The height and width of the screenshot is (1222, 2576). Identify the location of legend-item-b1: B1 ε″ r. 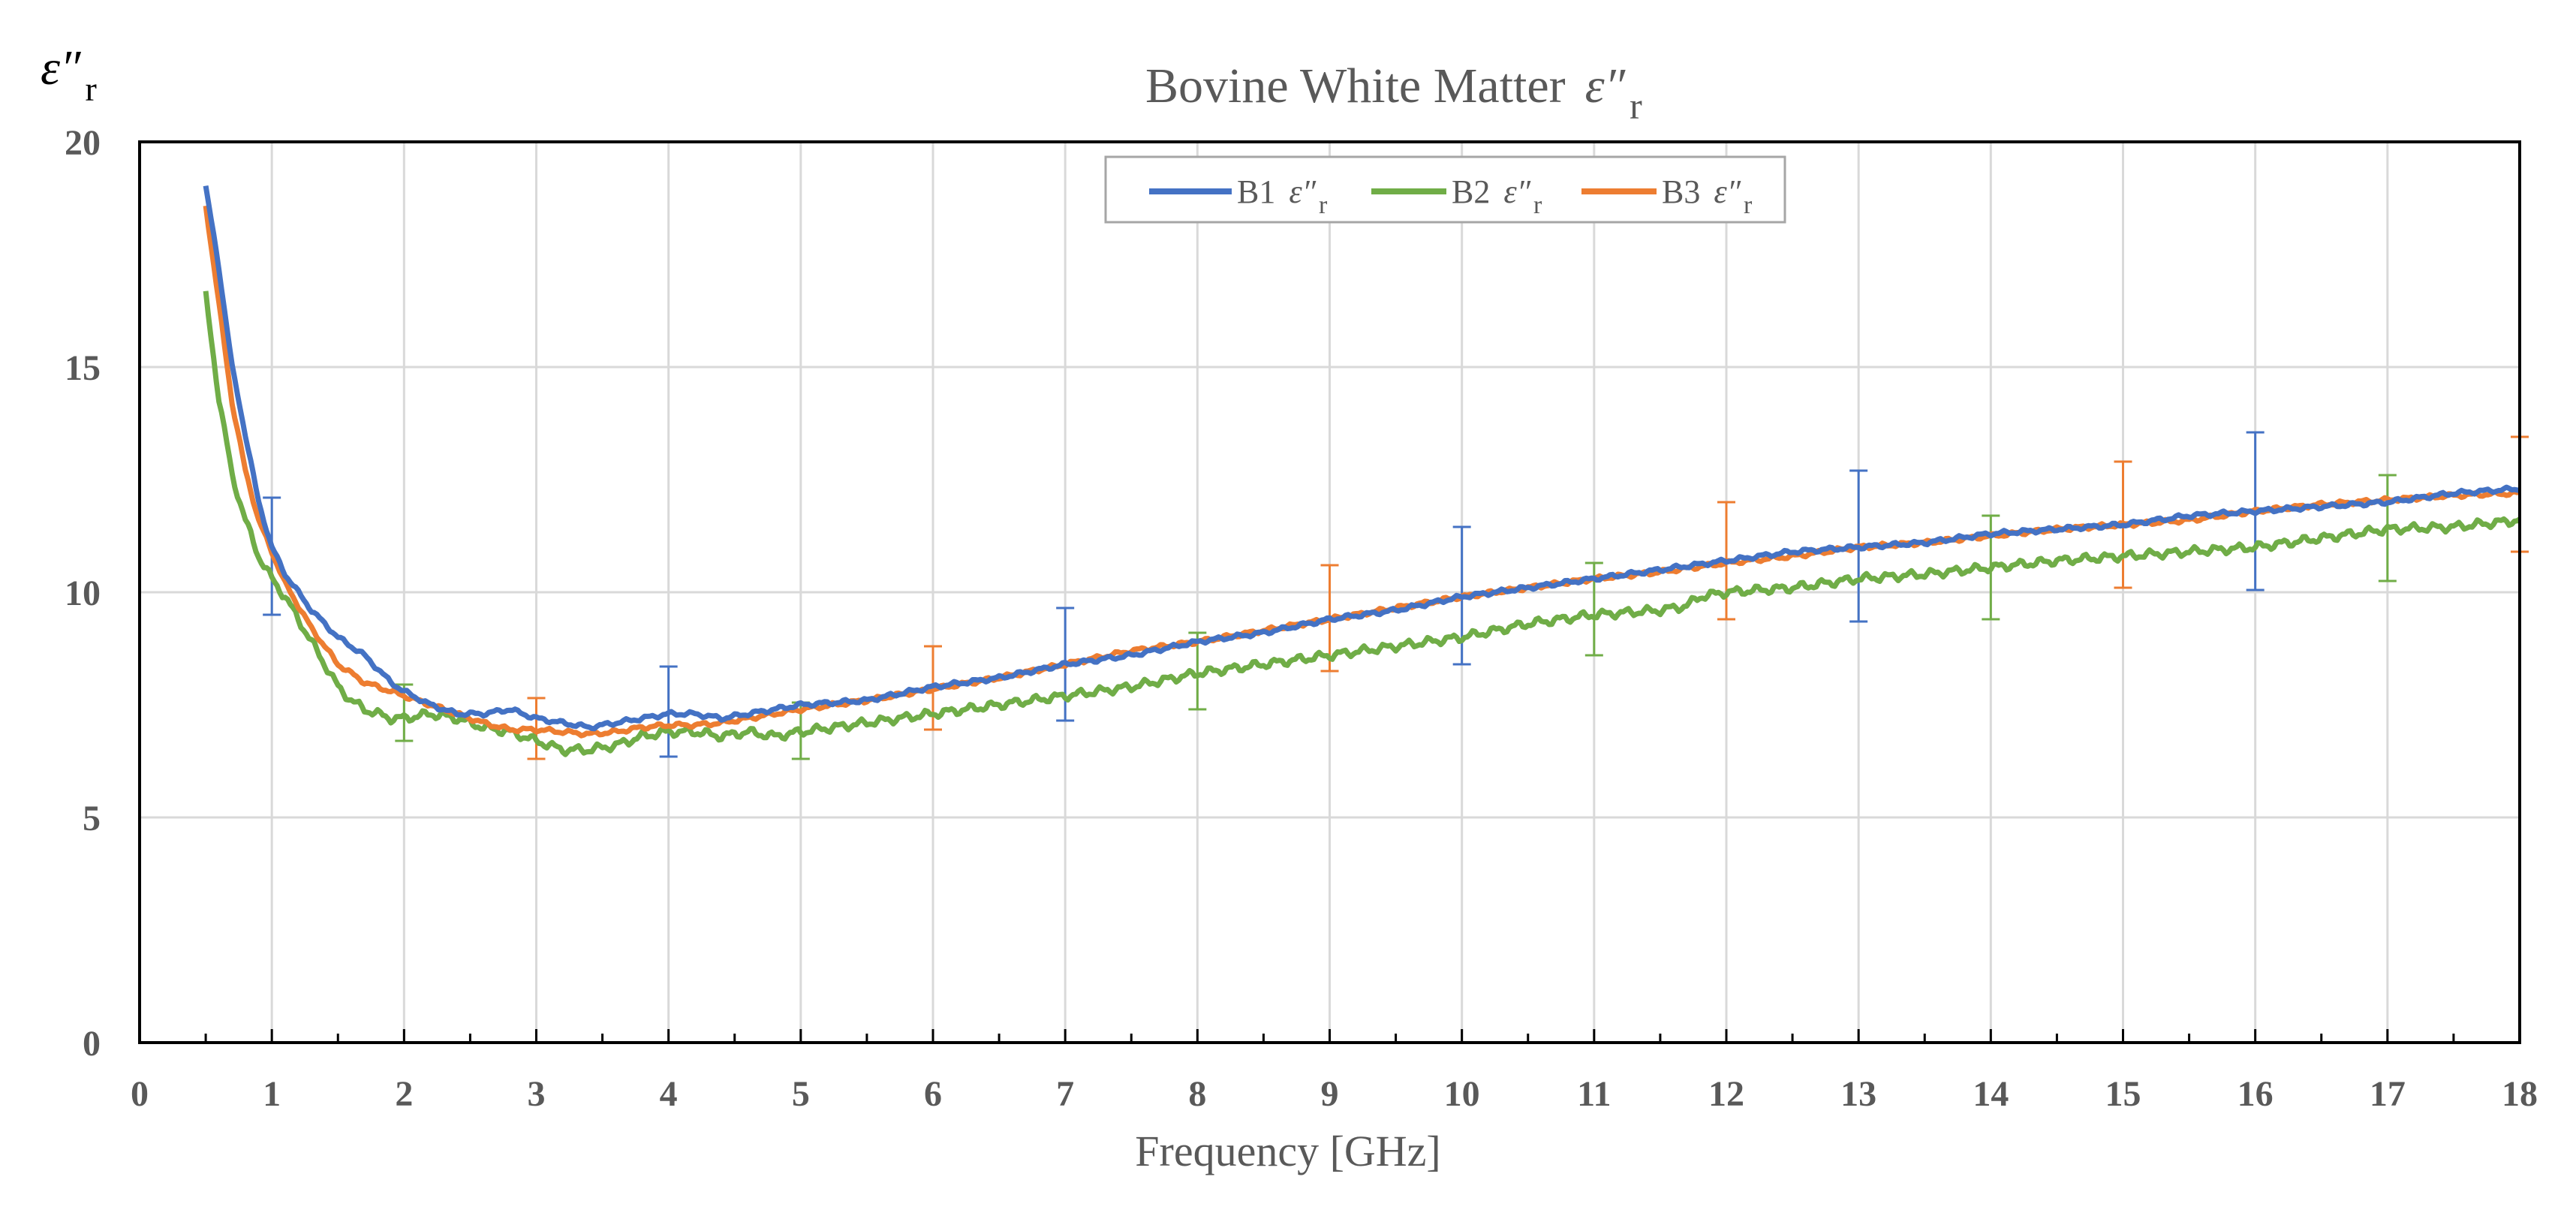
(1238, 196).